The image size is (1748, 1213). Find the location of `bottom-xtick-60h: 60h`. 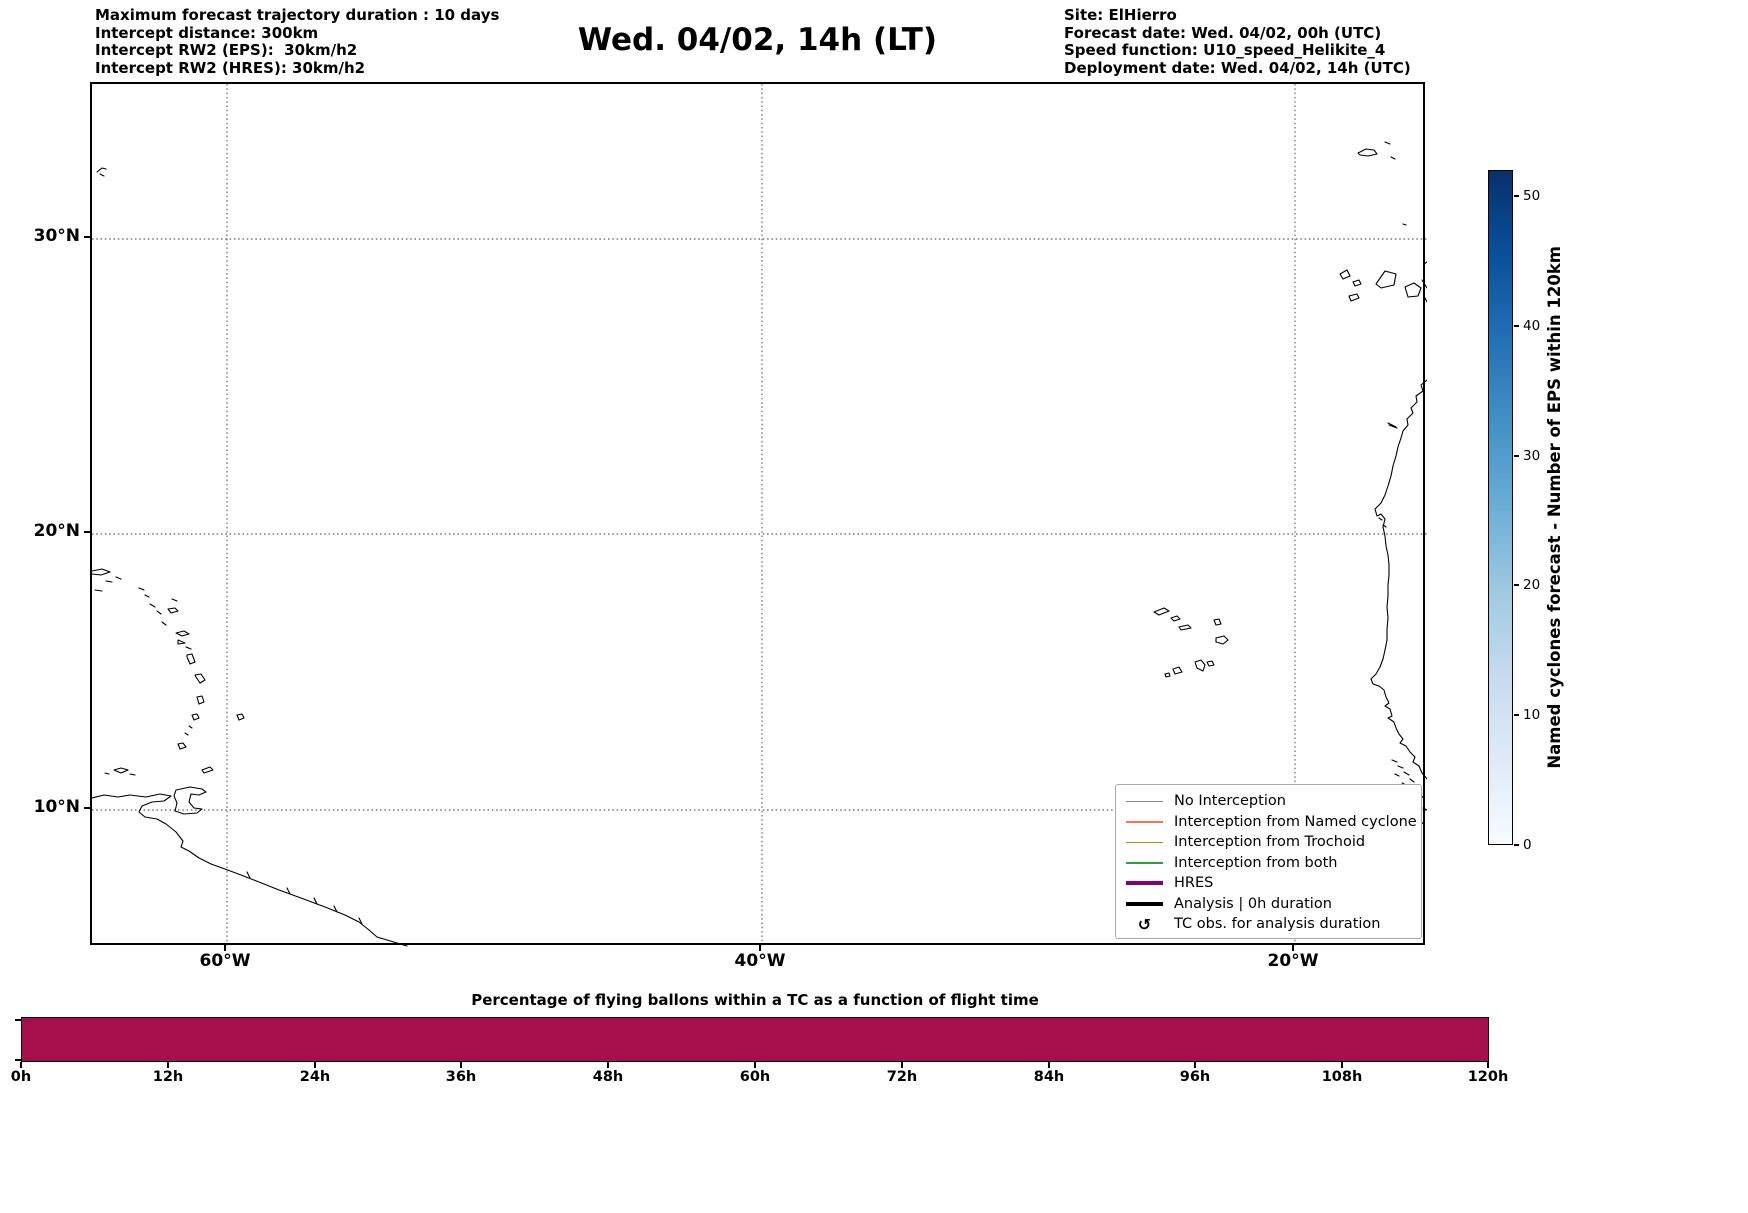

bottom-xtick-60h: 60h is located at coordinates (755, 1077).